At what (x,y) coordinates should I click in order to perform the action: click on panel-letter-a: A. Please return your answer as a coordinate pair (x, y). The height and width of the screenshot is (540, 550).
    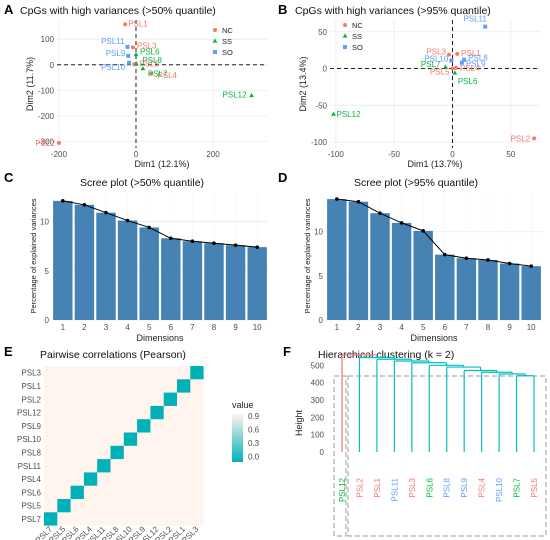
    Looking at the image, I should click on (9, 9).